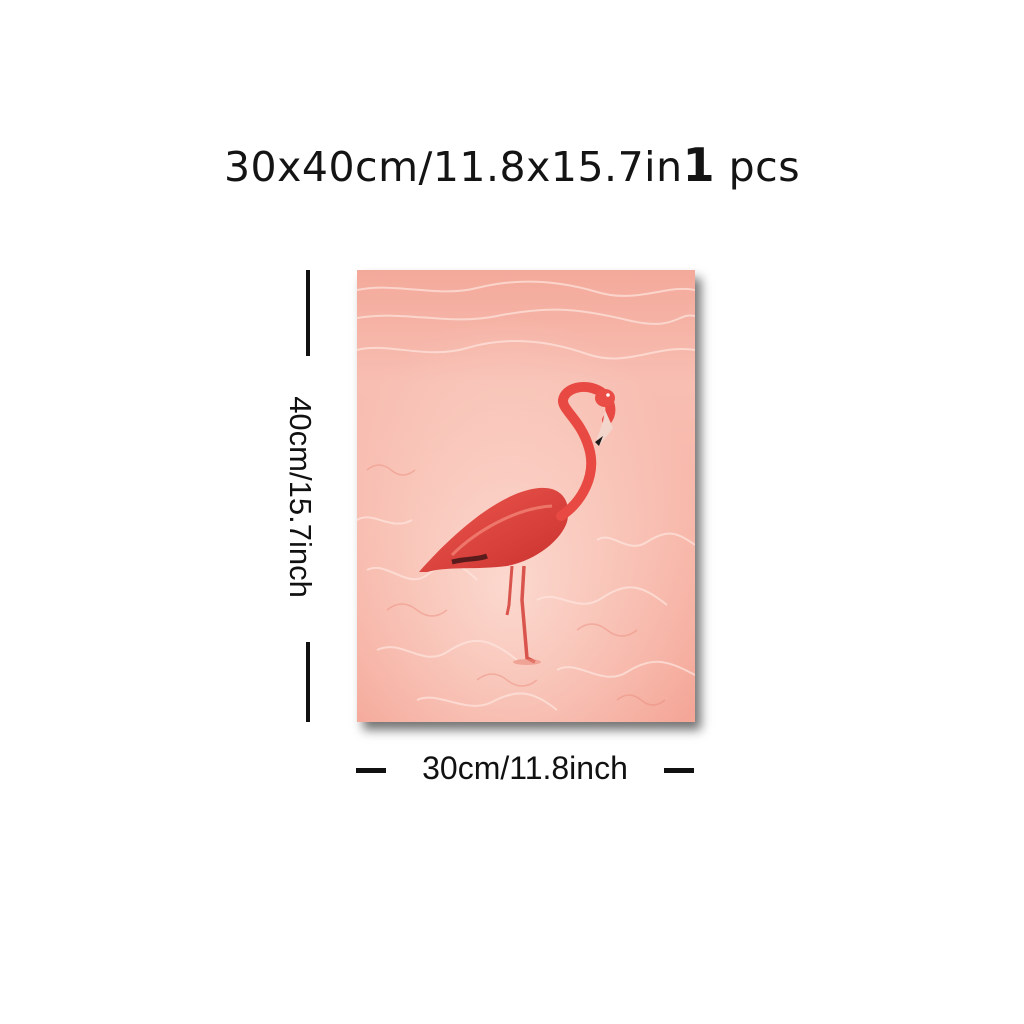 The image size is (1024, 1024). Describe the element at coordinates (371, 770) in the screenshot. I see `width-dimension-line-left` at that location.